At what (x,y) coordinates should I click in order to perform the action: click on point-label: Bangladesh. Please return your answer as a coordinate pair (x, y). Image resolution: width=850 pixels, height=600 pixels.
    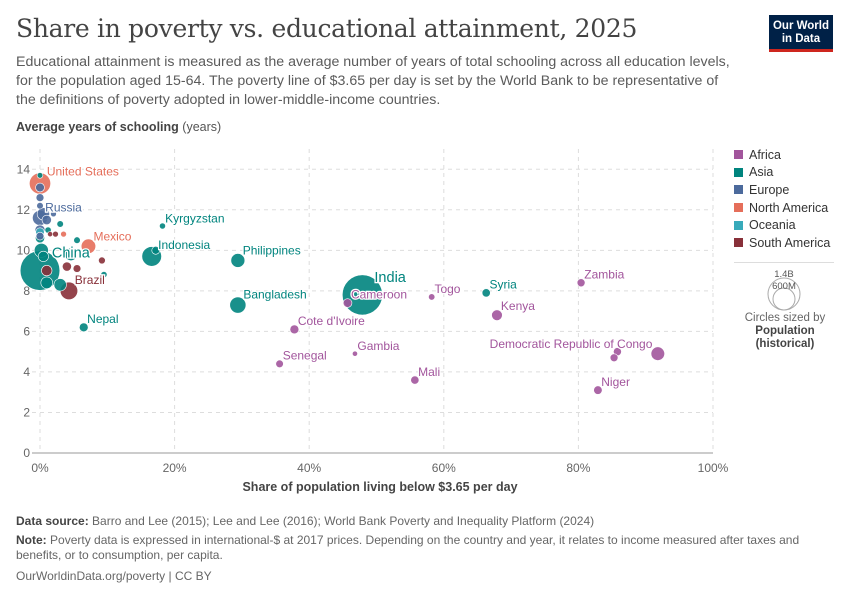
    Looking at the image, I should click on (274, 295).